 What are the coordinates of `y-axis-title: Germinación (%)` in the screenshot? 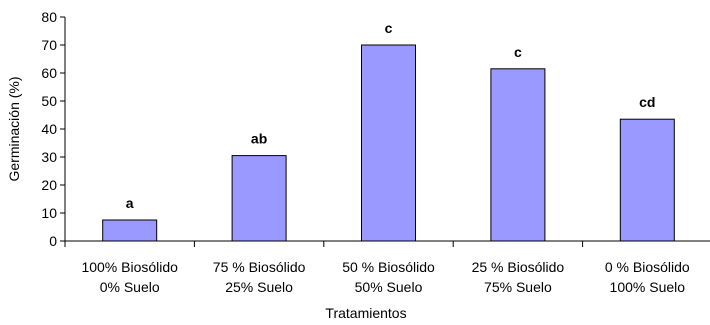 It's located at (14, 128).